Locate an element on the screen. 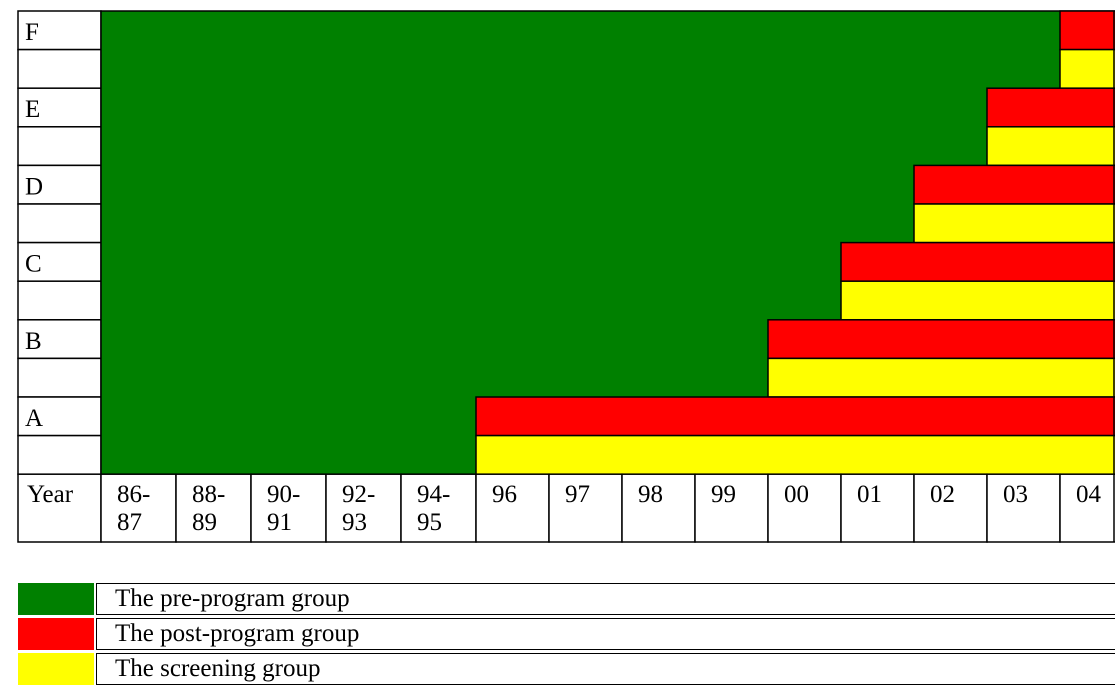 This screenshot has width=1115, height=688. group-label-b: B is located at coordinates (33, 341).